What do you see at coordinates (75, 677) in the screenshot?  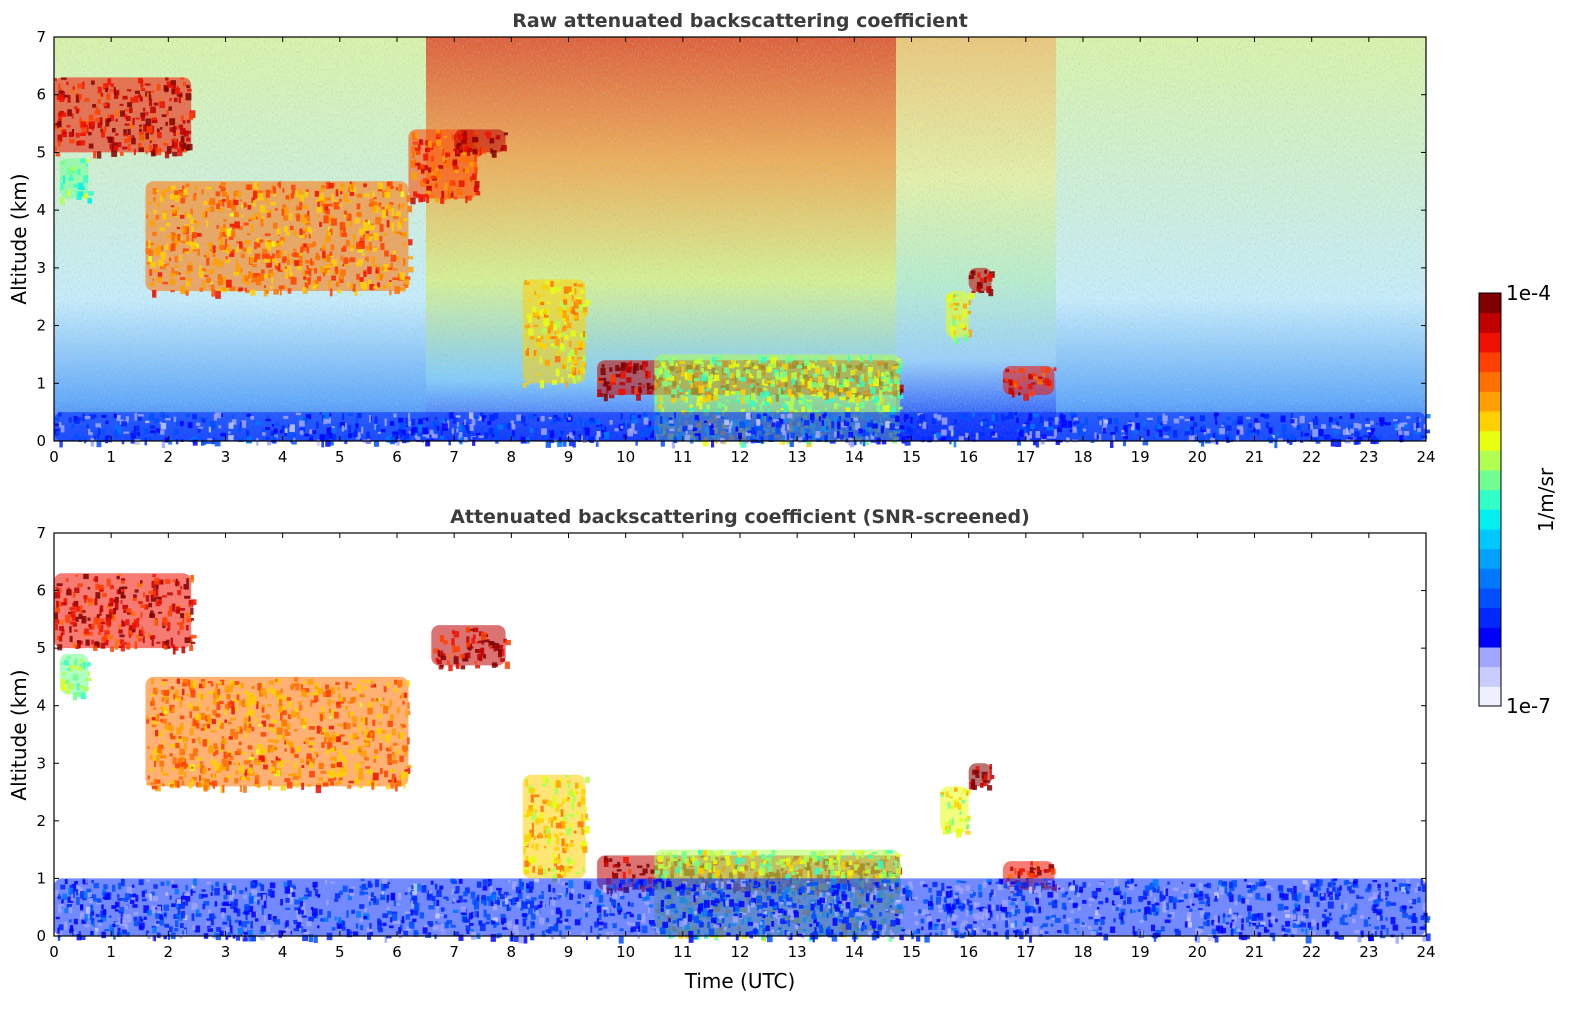 I see `panel2-feature-aerosol` at bounding box center [75, 677].